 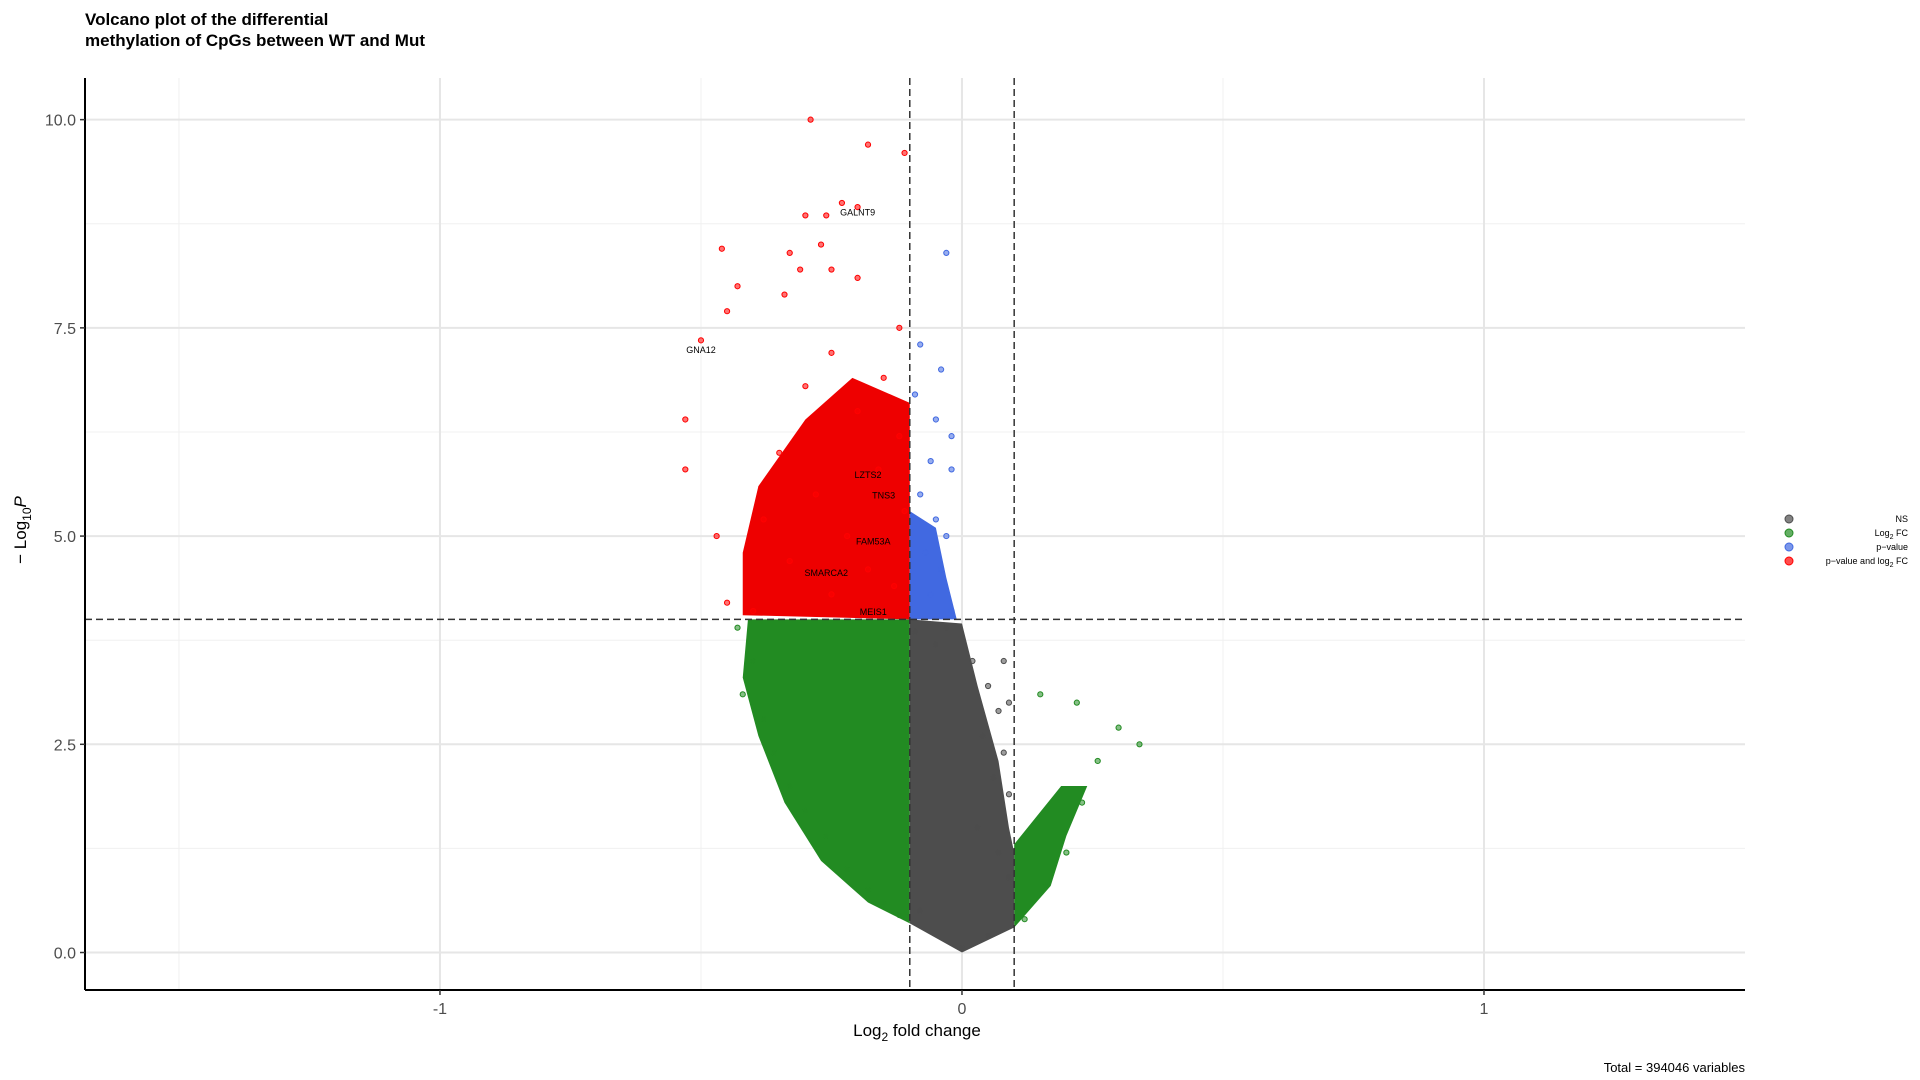 What do you see at coordinates (1051, 856) in the screenshot?
I see `cloud-log2fc-right` at bounding box center [1051, 856].